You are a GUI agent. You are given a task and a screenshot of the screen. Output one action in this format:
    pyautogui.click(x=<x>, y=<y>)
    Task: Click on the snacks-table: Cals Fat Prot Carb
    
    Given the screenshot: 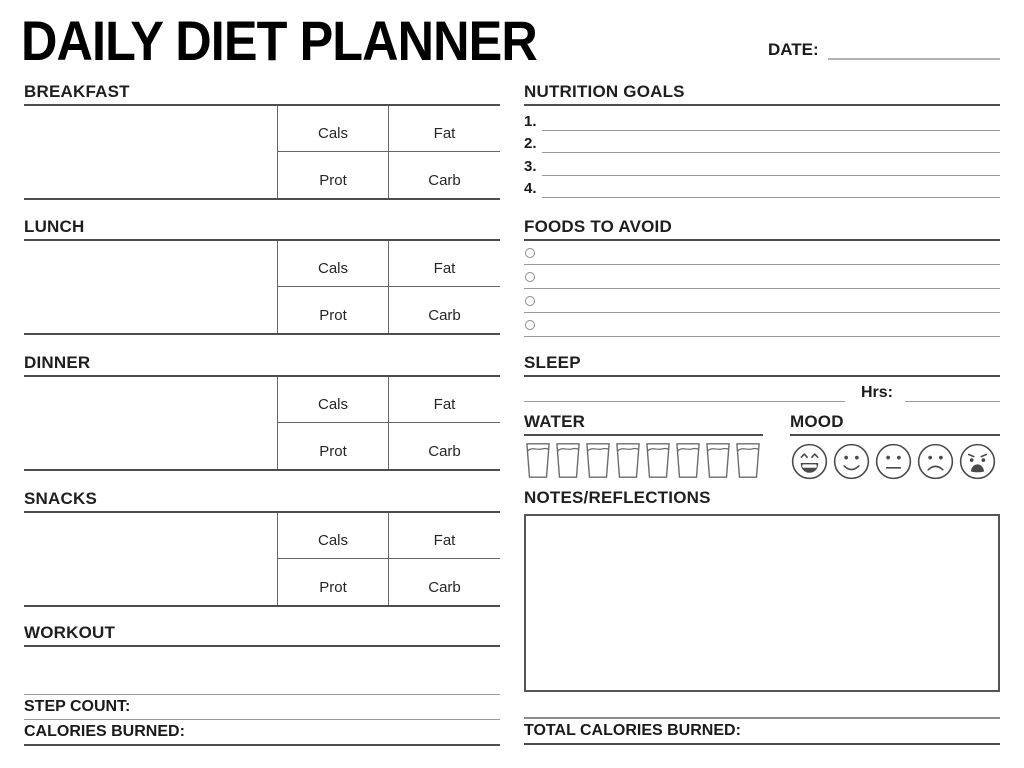 What is the action you would take?
    pyautogui.click(x=262, y=560)
    